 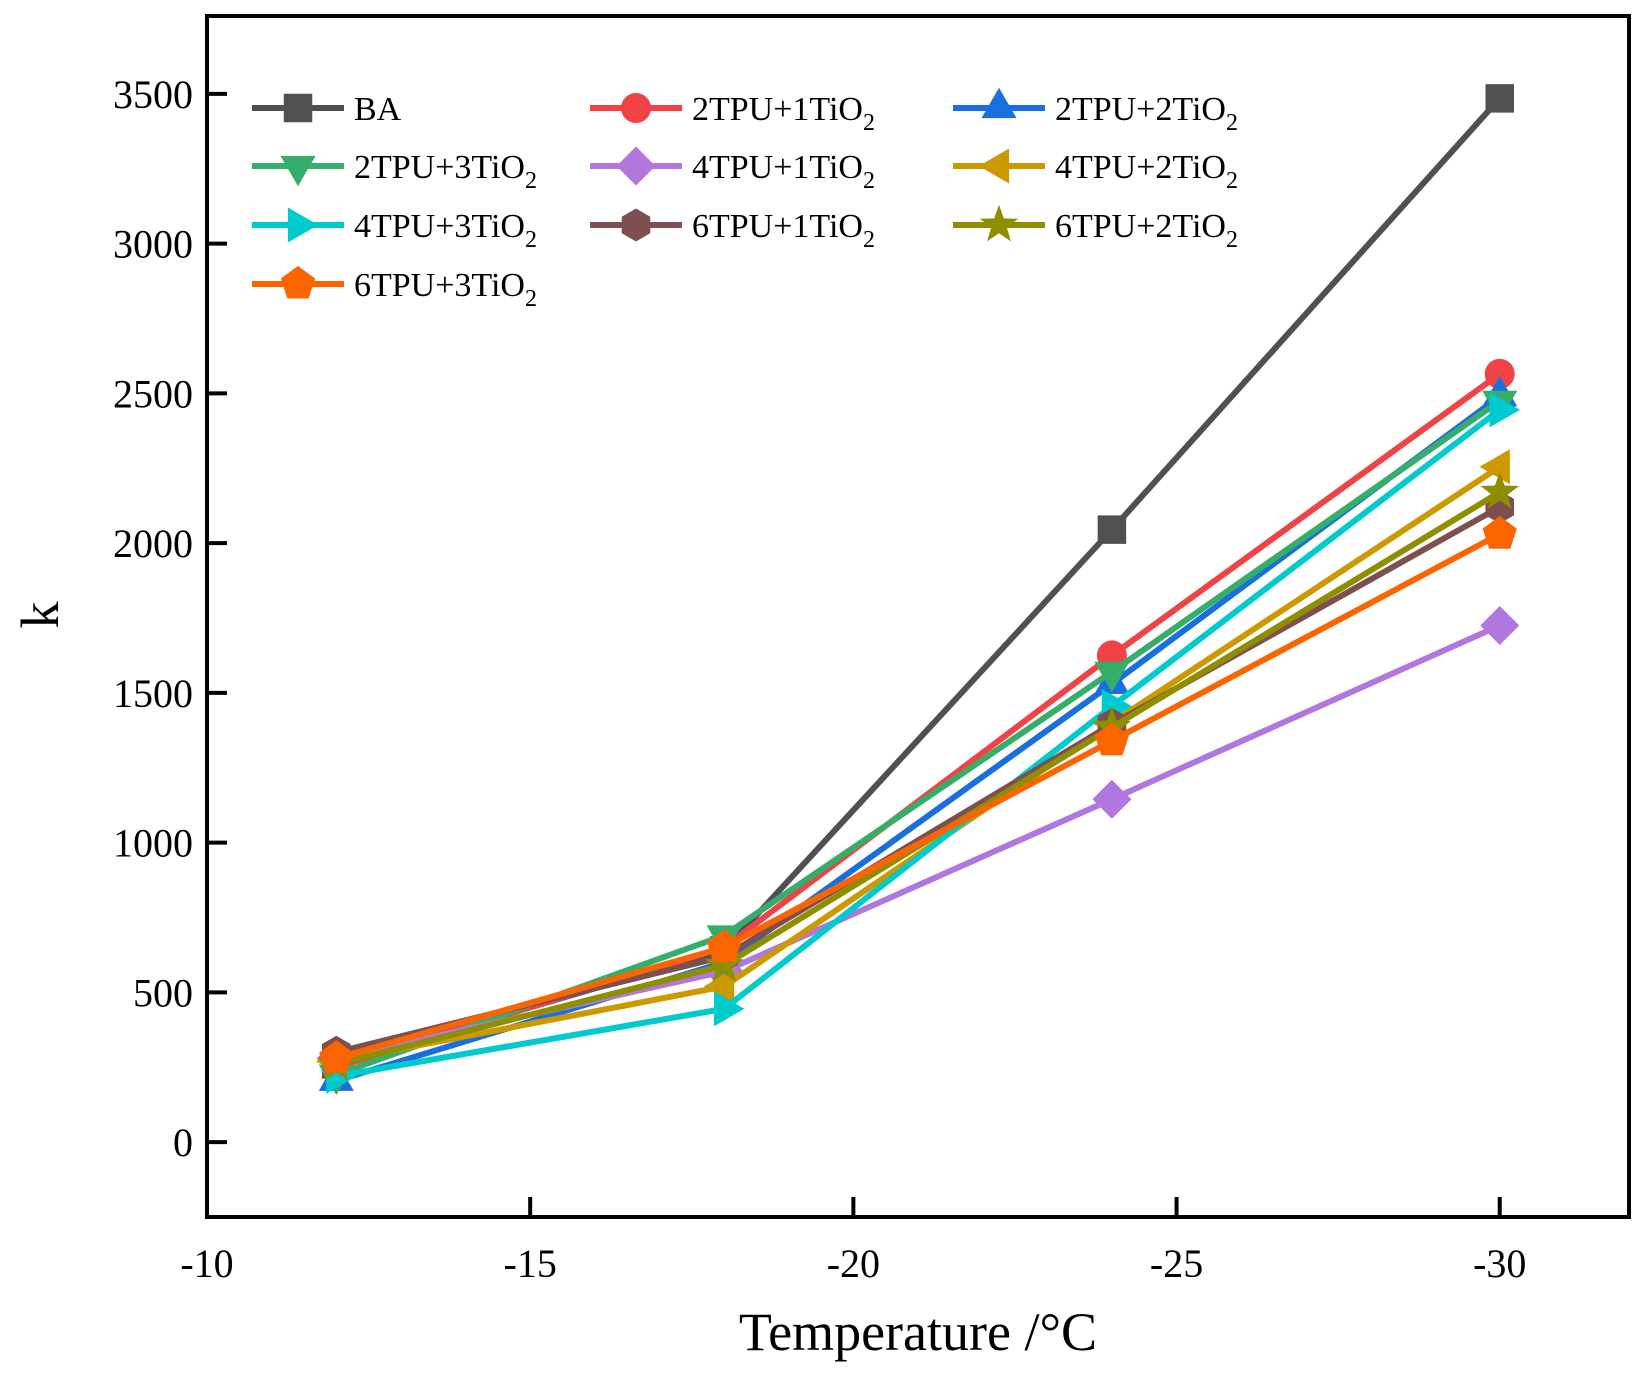 I want to click on legend-label-text: 6TPU+1TiO, so click(x=777, y=226).